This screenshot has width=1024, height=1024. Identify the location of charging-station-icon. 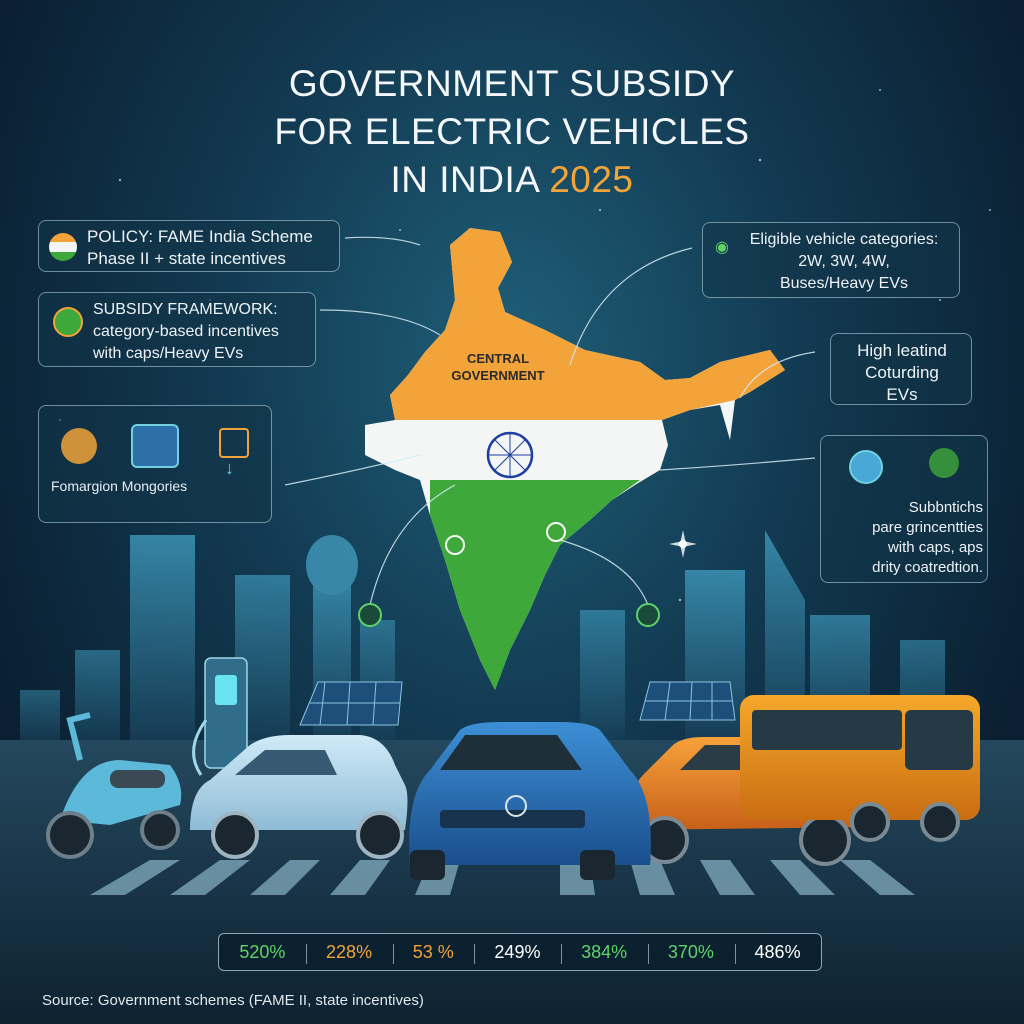
(220, 716).